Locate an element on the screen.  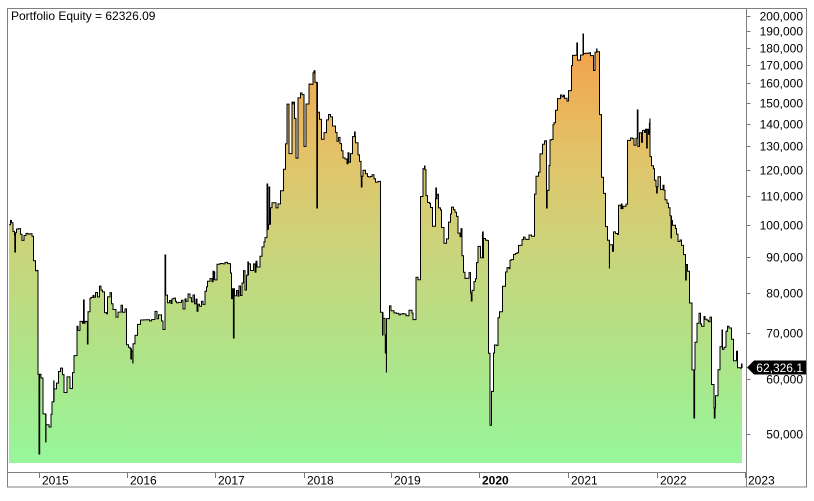
svg-text: 160,000 is located at coordinates (782, 84).